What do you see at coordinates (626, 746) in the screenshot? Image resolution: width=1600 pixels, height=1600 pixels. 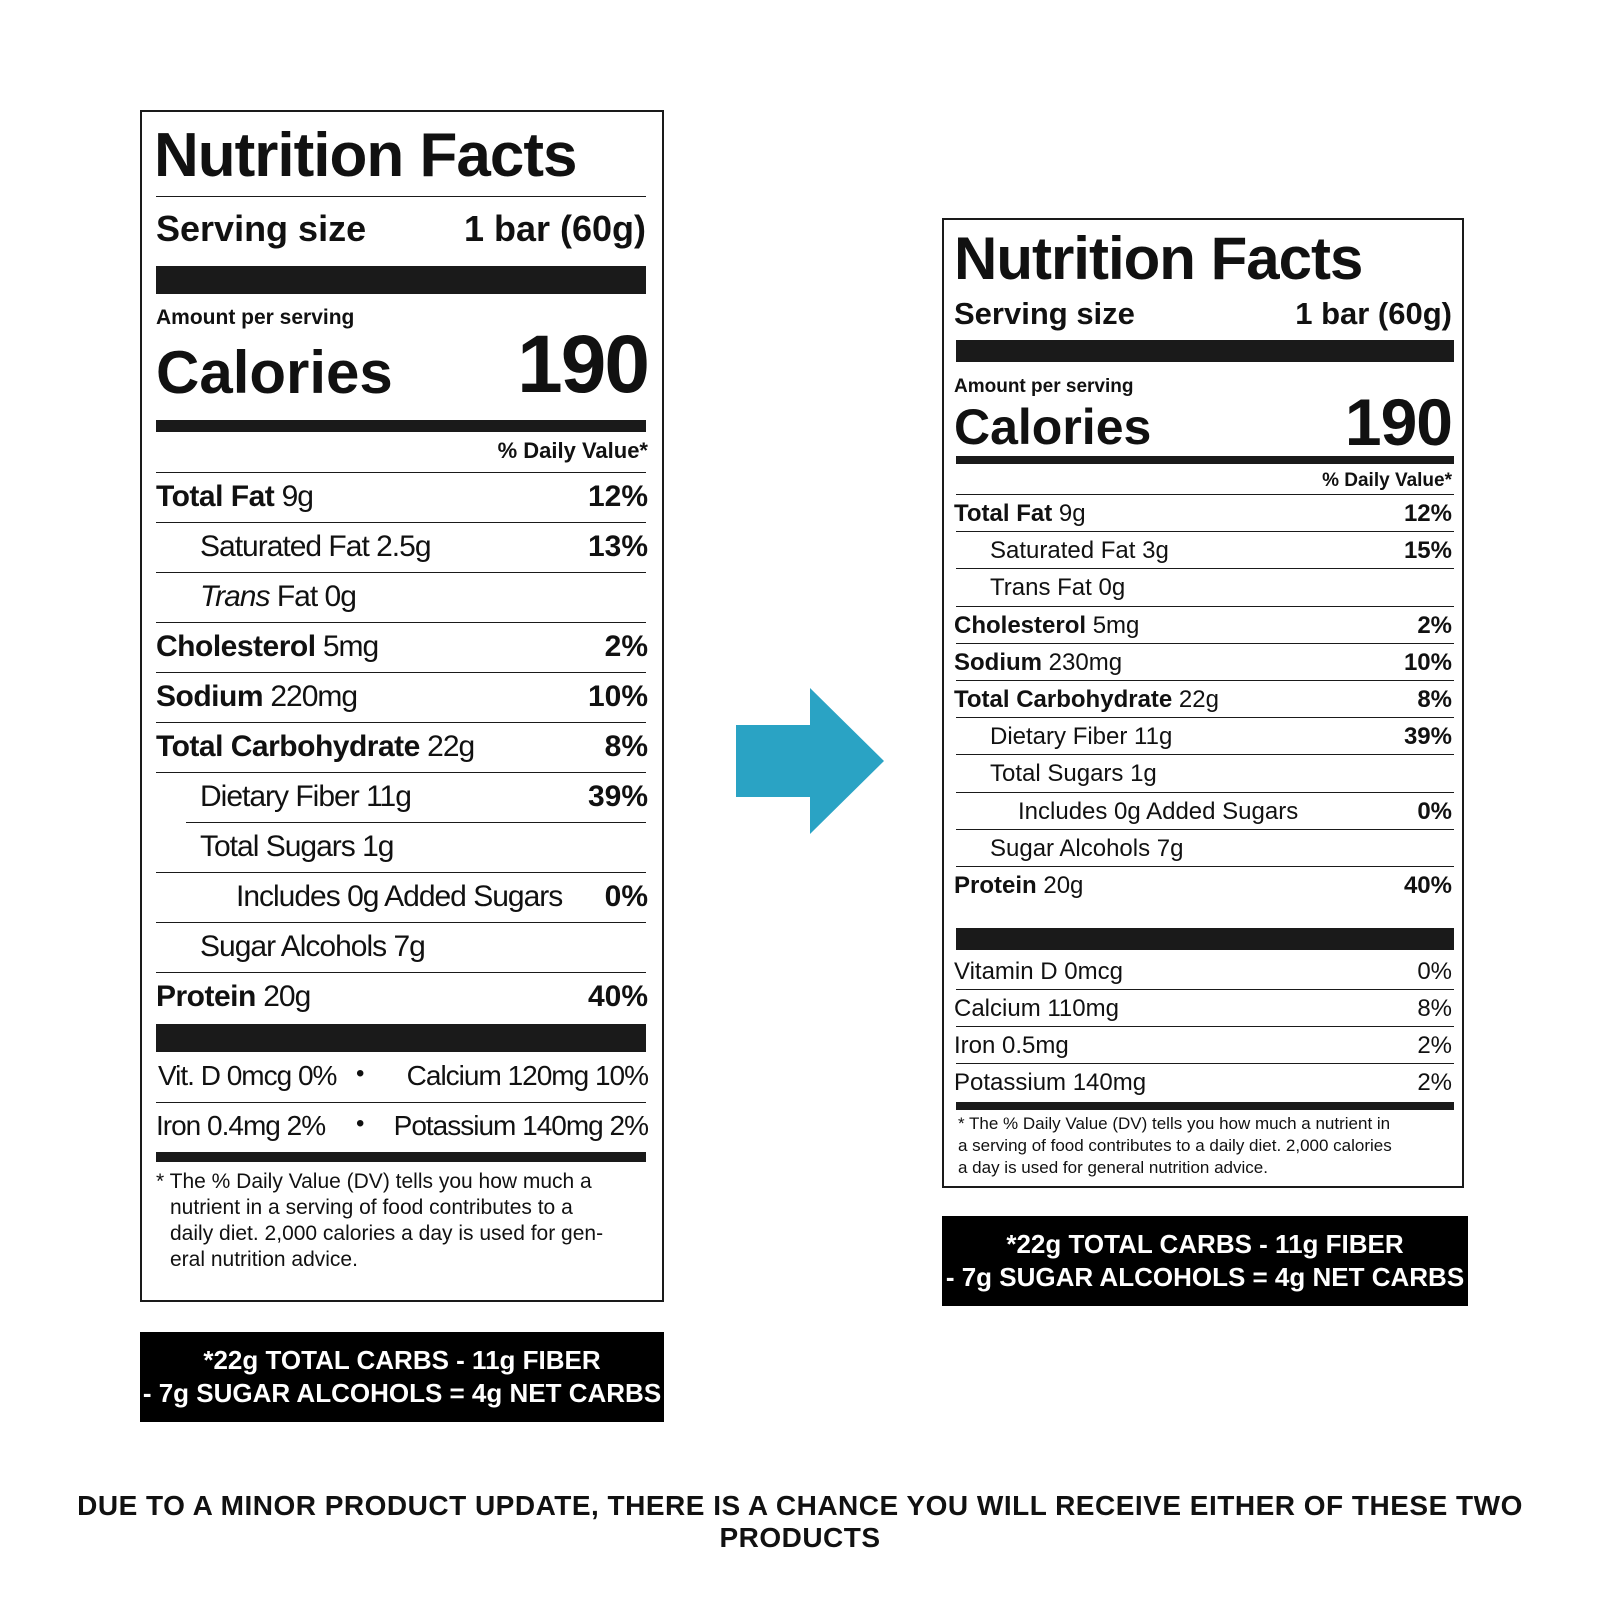 I see `nutrient-daily-value: 8%` at bounding box center [626, 746].